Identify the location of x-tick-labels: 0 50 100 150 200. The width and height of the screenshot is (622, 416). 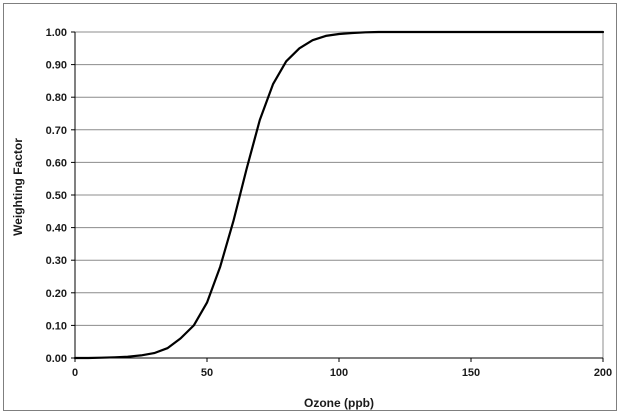
(342, 373).